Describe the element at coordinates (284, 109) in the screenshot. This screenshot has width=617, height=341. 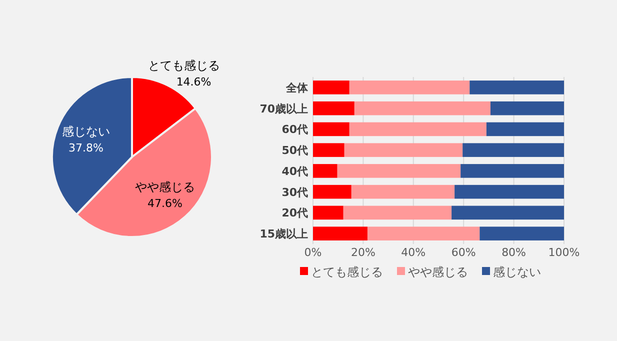
I see `y-tick-label: 70歳以上` at that location.